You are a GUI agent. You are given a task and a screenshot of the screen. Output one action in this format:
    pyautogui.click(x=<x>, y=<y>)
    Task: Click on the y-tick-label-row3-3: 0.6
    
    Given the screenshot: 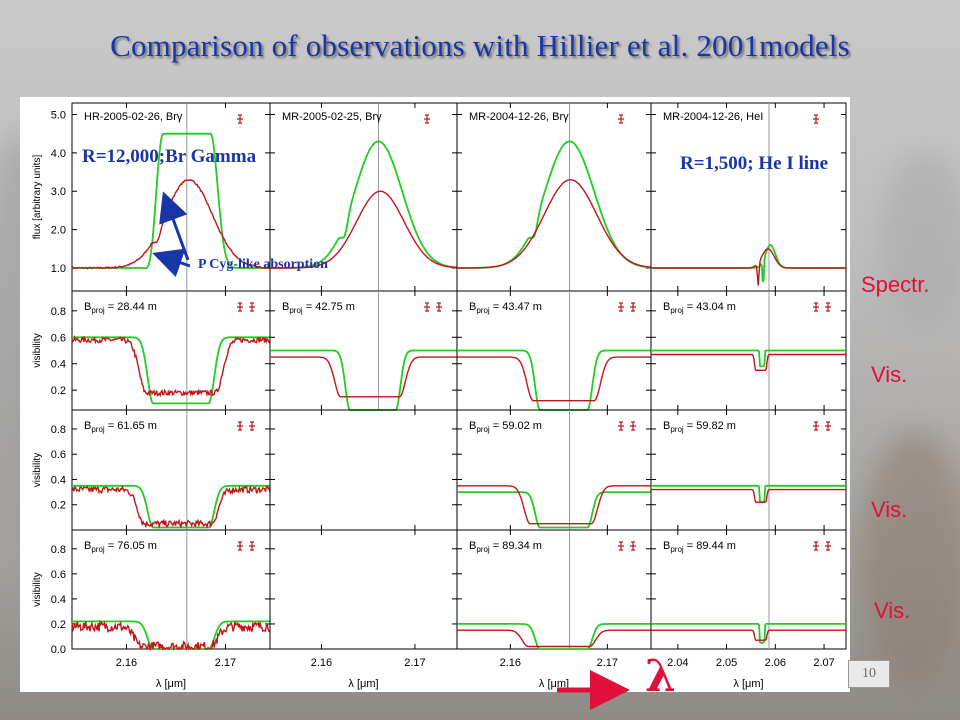 What is the action you would take?
    pyautogui.click(x=58, y=575)
    